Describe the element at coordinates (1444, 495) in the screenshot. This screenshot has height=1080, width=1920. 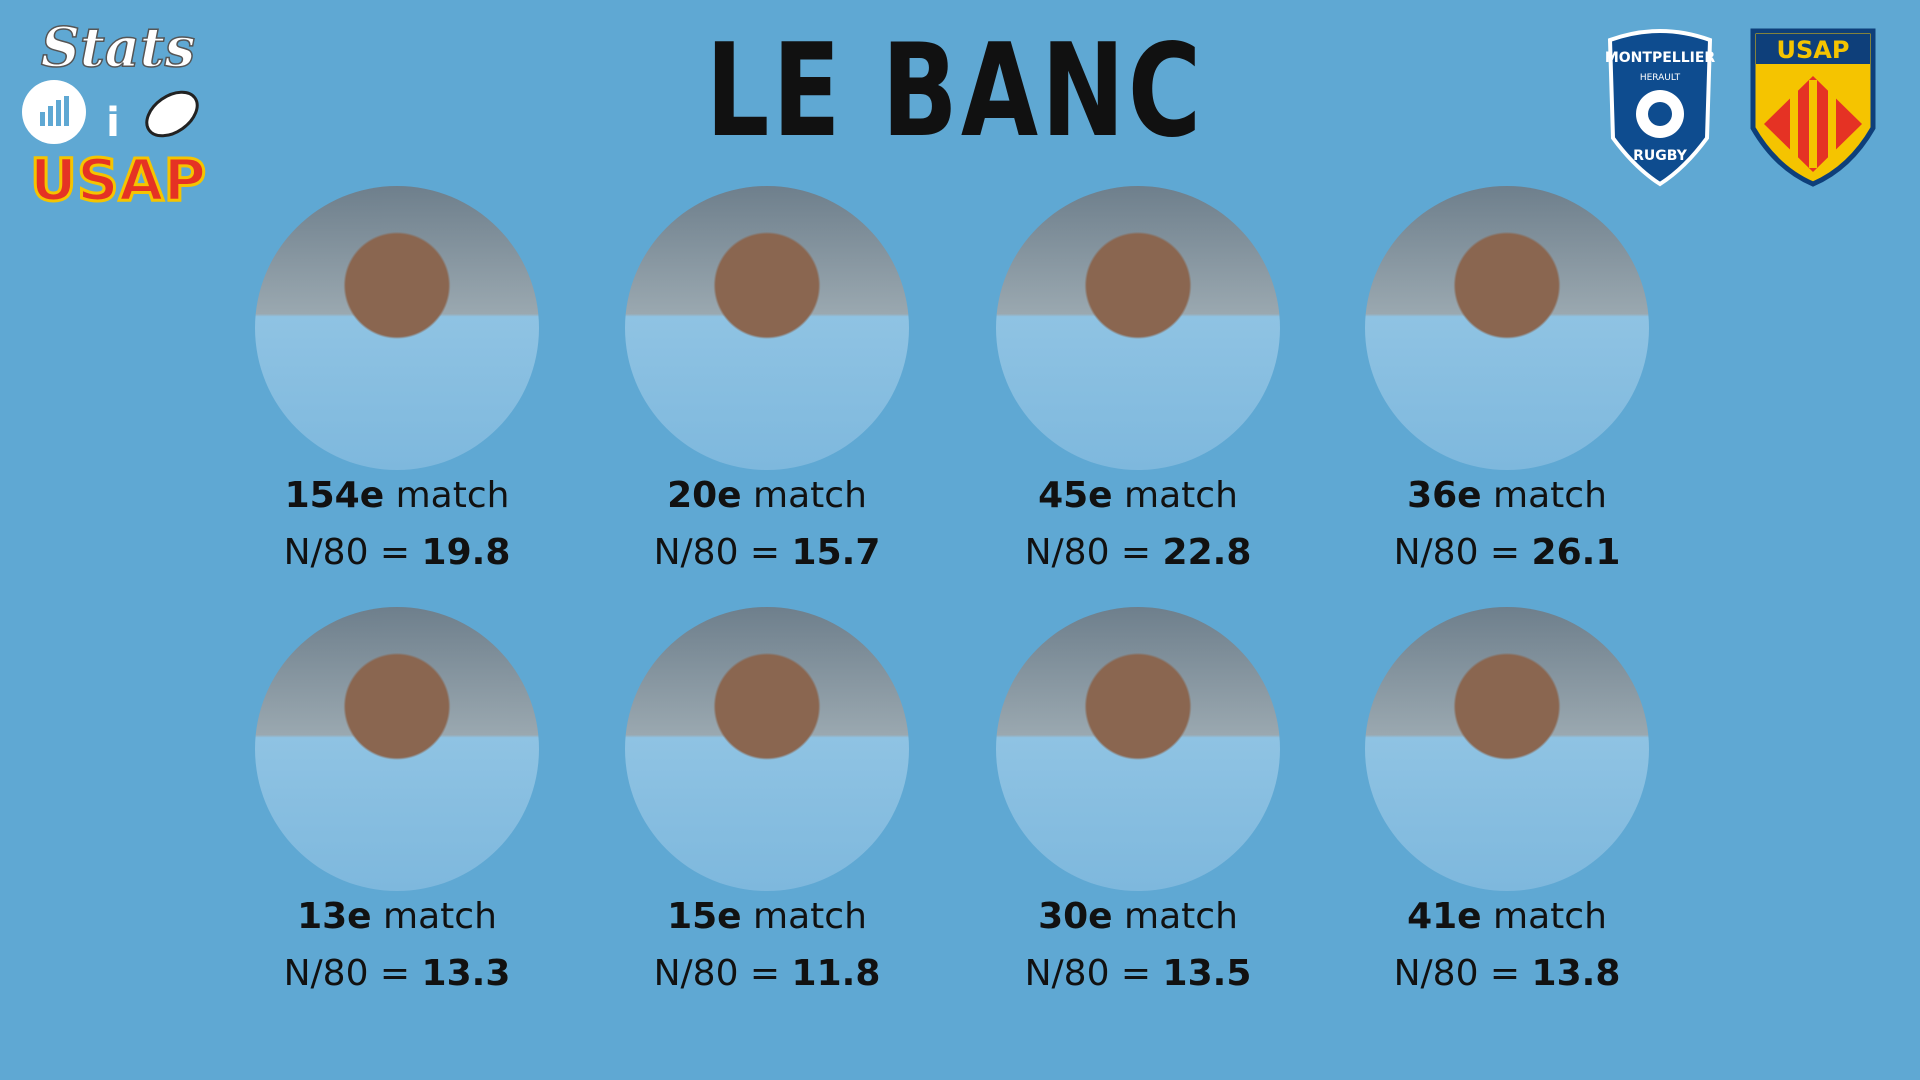
I see `match-number: 36e` at that location.